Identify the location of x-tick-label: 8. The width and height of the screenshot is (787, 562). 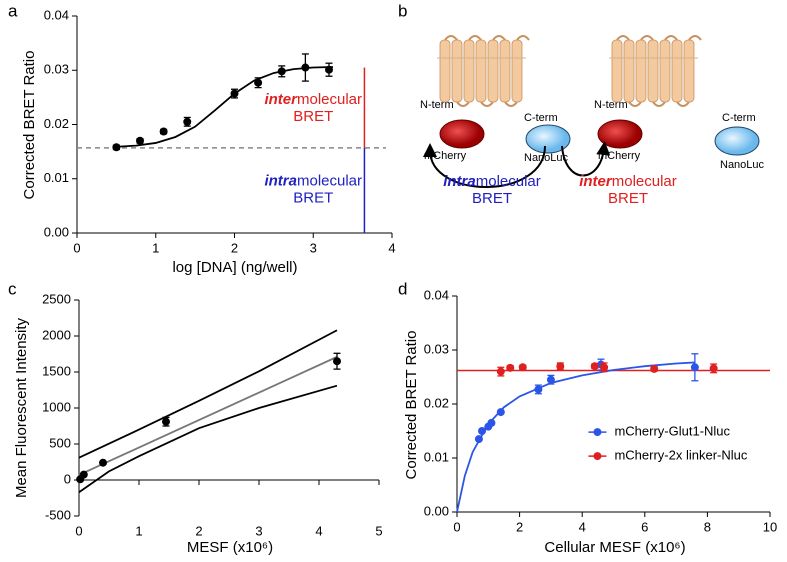
(707, 526).